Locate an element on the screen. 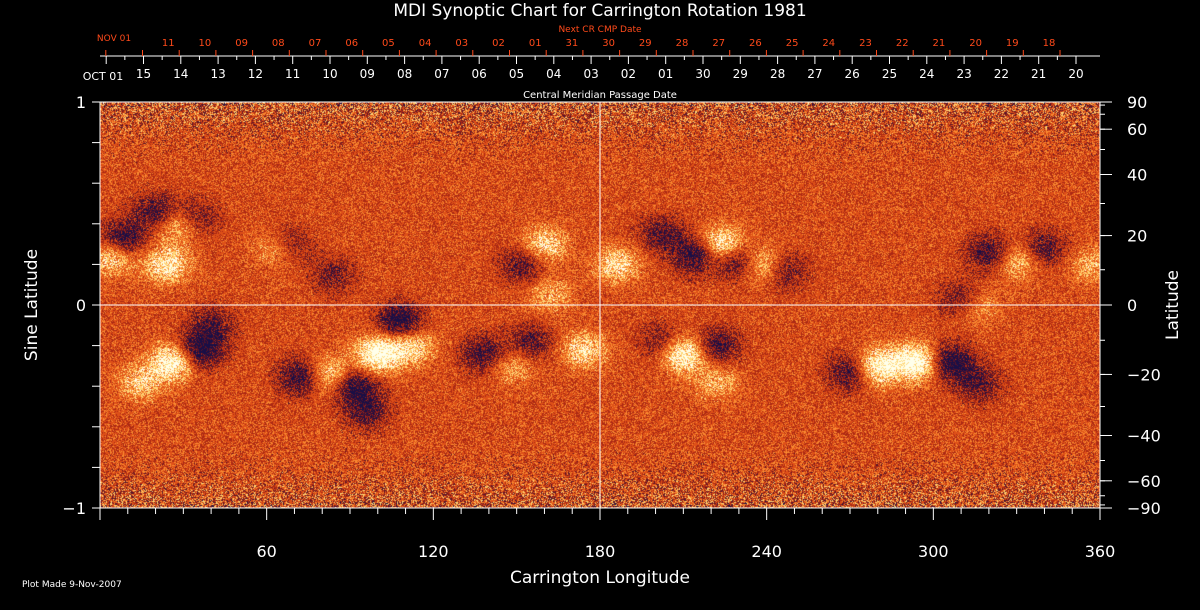  x-tick-label: 300 is located at coordinates (933, 551).